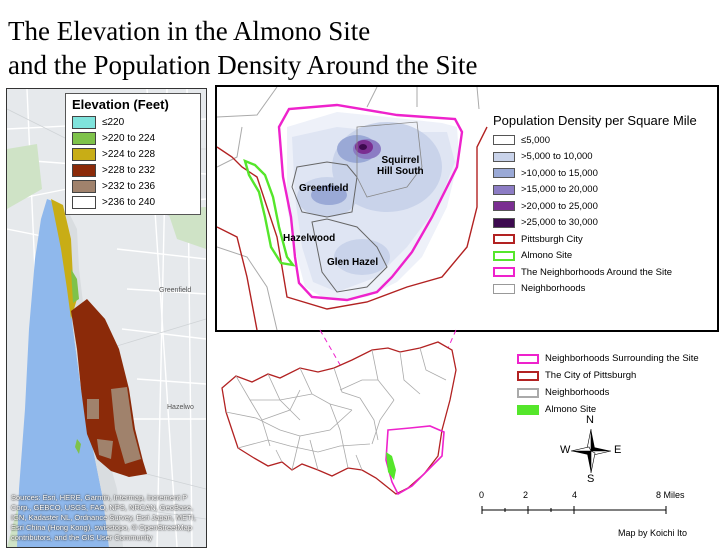 This screenshot has width=720, height=556. Describe the element at coordinates (113, 122) in the screenshot. I see `elevation-legend-label: ≤220` at that location.